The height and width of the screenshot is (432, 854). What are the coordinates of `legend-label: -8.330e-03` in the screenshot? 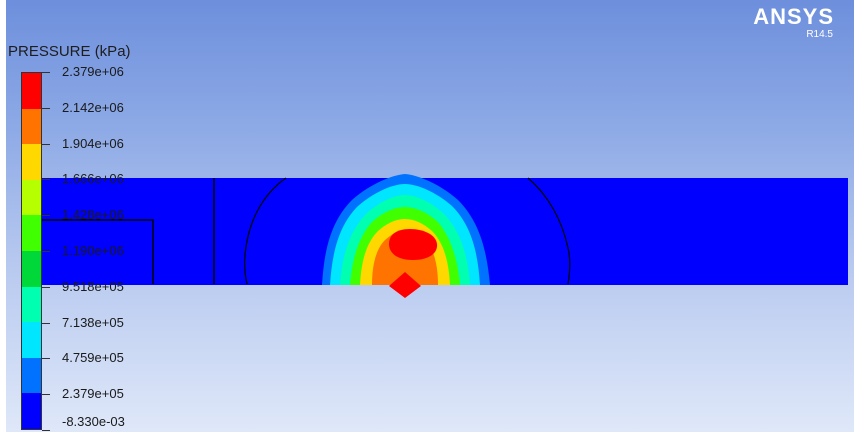 It's located at (93, 421).